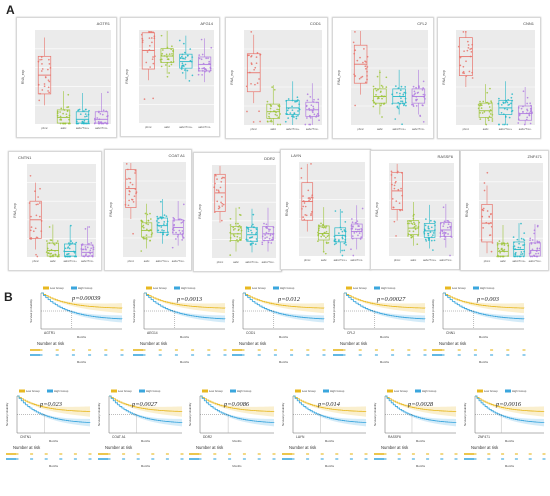 This screenshot has width=550, height=496. What do you see at coordinates (248, 288) in the screenshot?
I see `legend-swatch-low` at bounding box center [248, 288].